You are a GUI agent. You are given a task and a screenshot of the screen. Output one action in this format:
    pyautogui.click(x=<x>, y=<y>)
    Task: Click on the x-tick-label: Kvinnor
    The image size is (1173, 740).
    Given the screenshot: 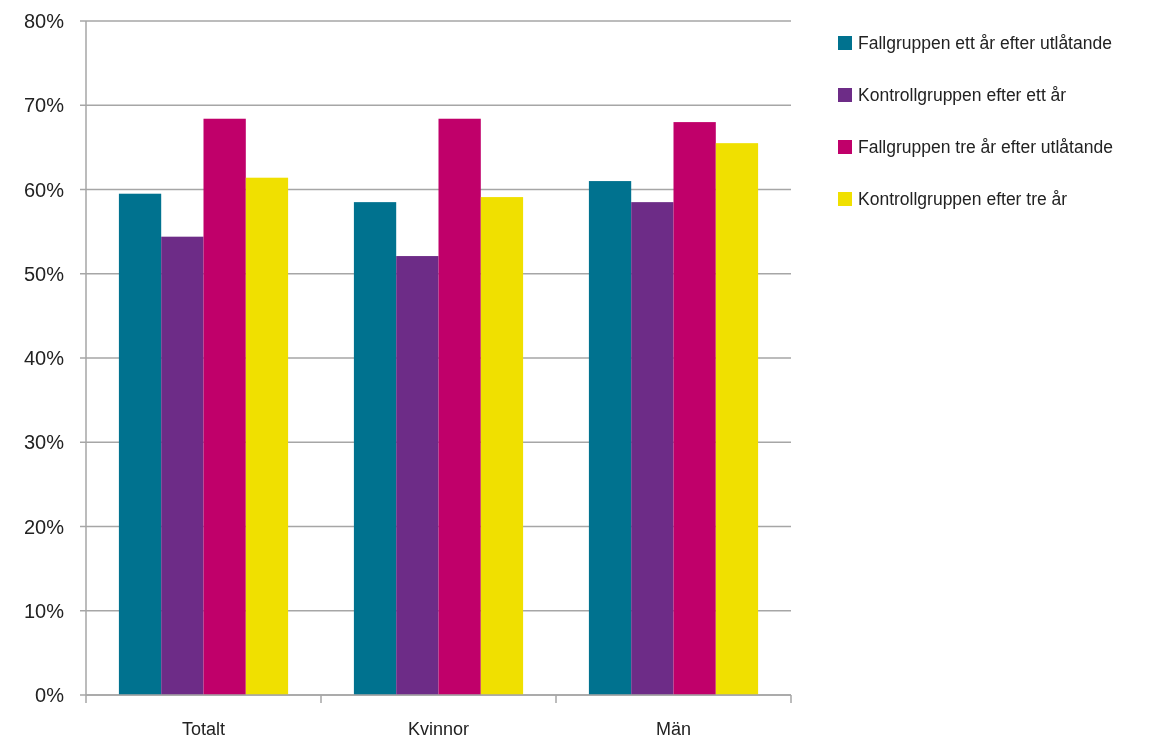 What is the action you would take?
    pyautogui.click(x=438, y=729)
    